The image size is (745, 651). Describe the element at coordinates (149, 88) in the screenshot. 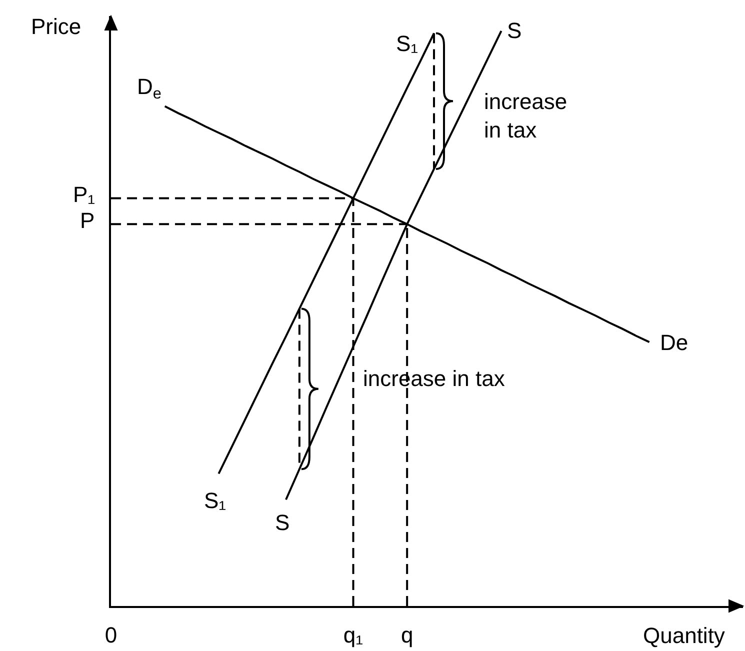

I see `series-label: D$_{e}$` at that location.